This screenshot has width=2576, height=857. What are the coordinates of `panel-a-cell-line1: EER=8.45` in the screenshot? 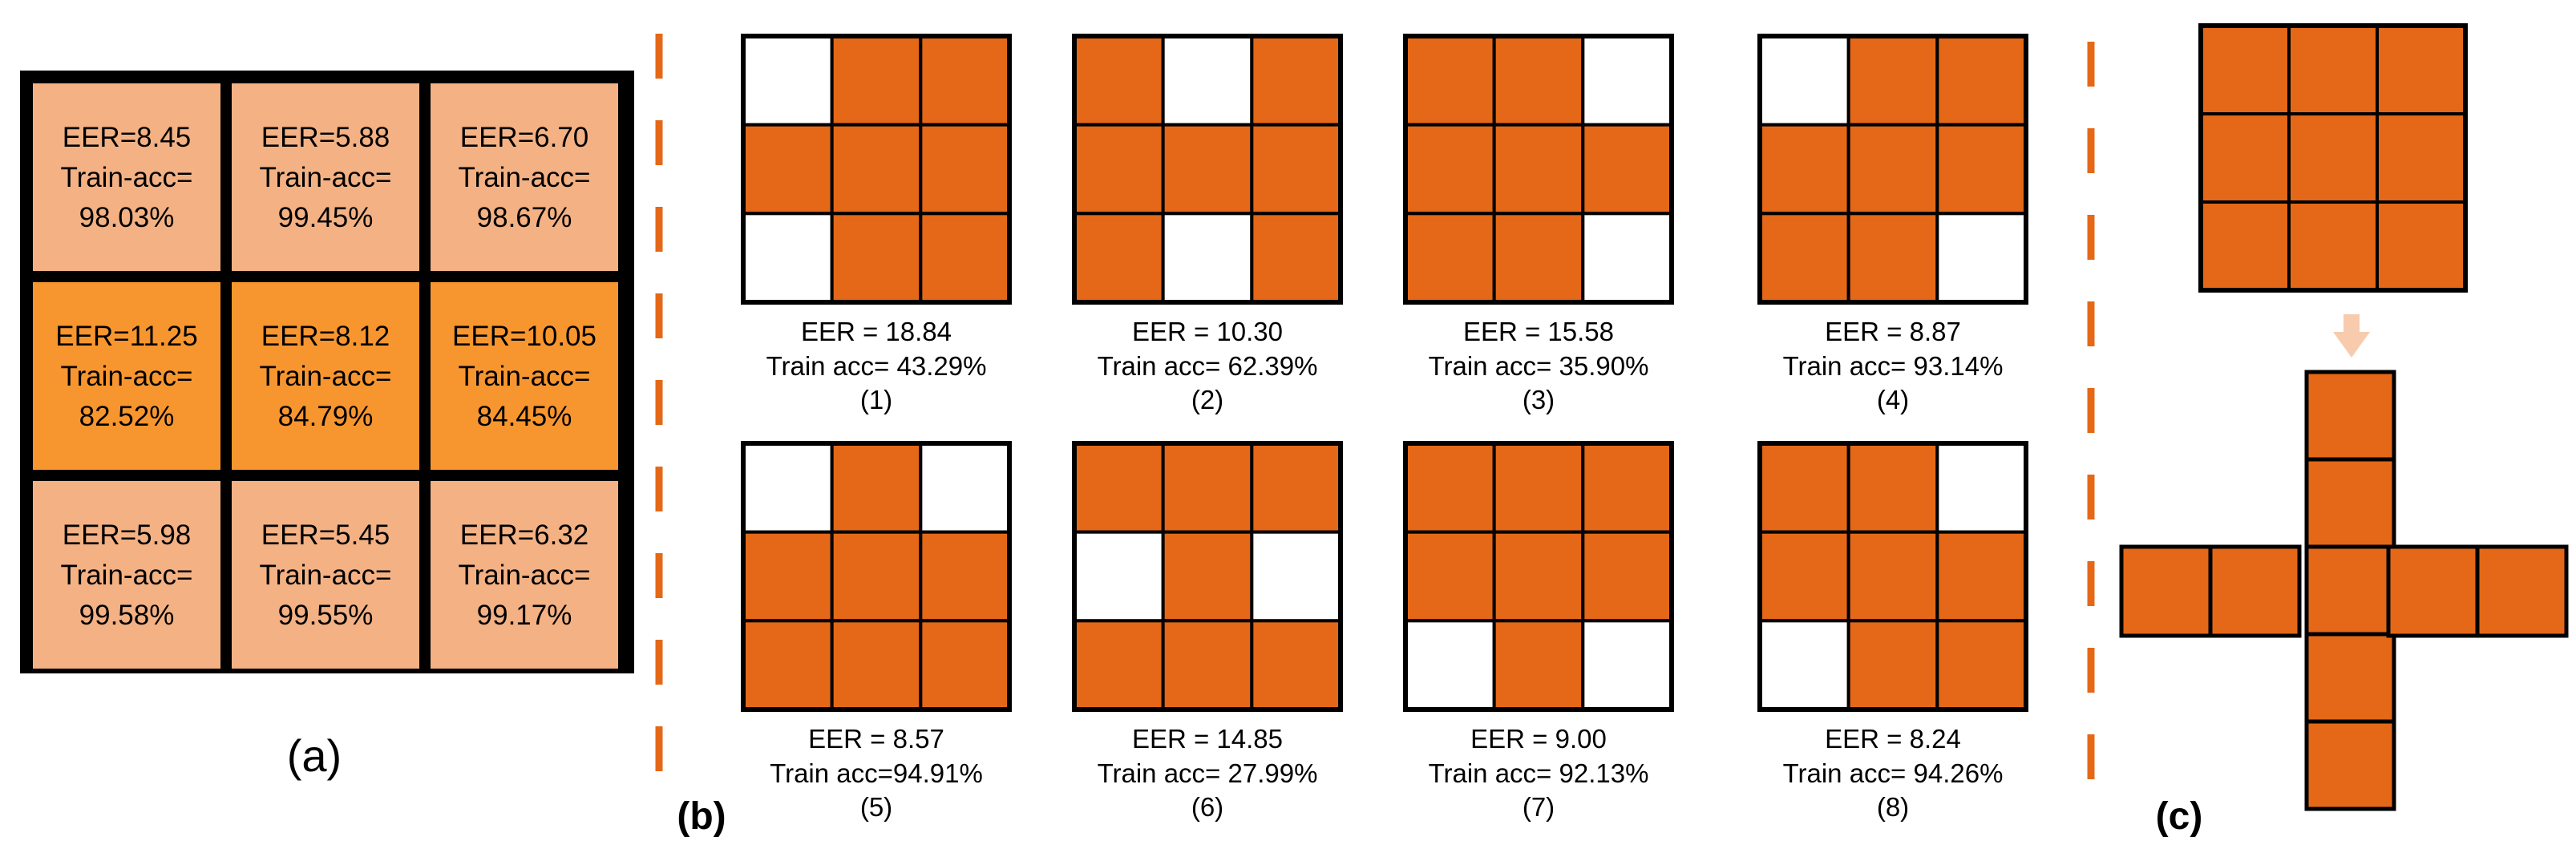 It's located at (127, 137).